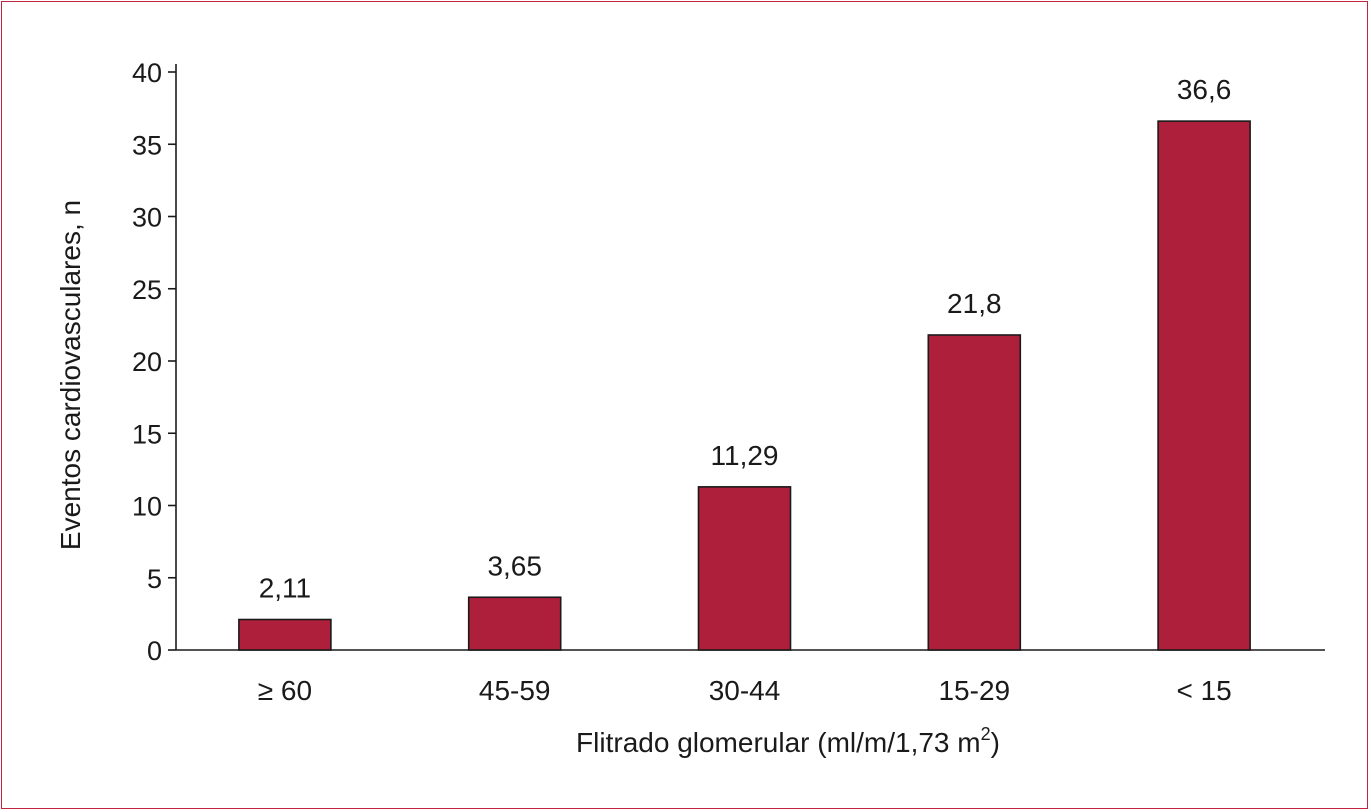  I want to click on y-tick-label: 25, so click(147, 290).